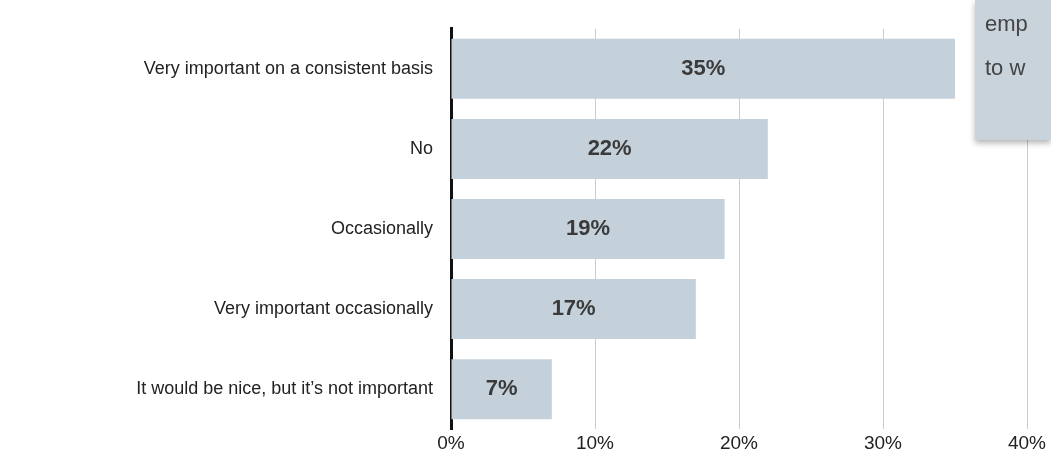  What do you see at coordinates (1027, 442) in the screenshot?
I see `x-tick-label: 40%` at bounding box center [1027, 442].